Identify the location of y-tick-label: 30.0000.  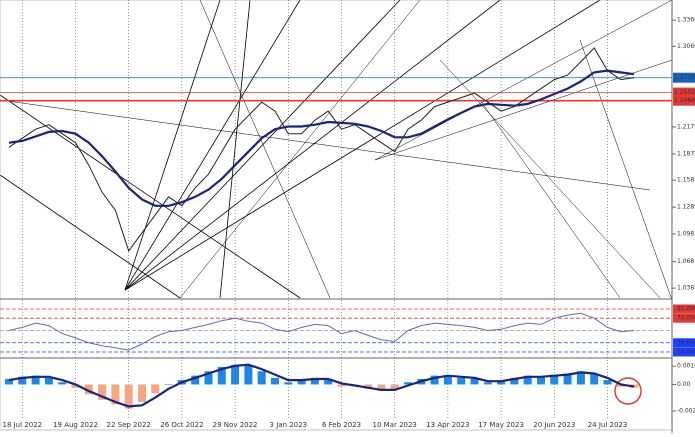
(686, 342).